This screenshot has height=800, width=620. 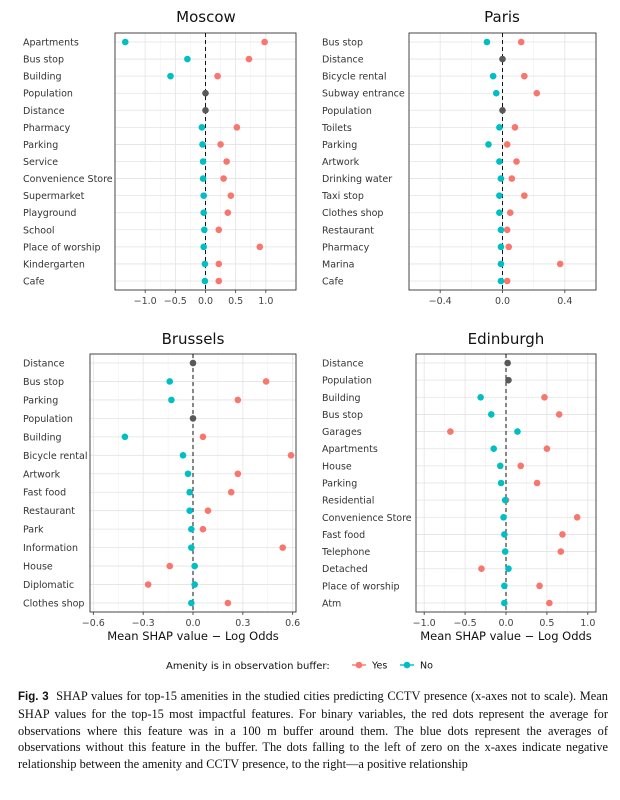 I want to click on x-tick-label: 0.3, so click(x=242, y=623).